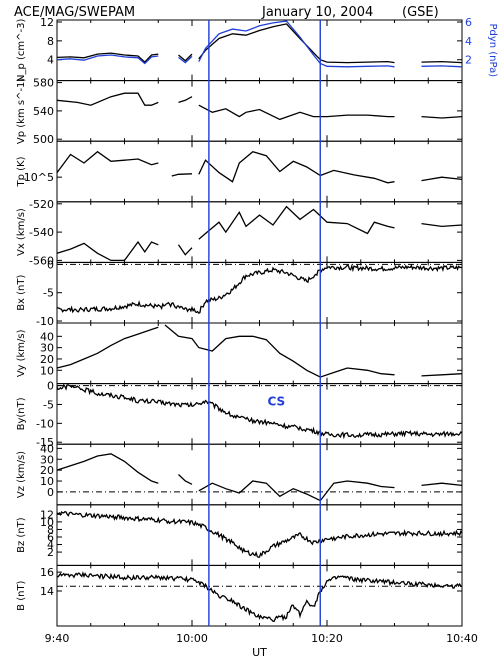 This screenshot has height=663, width=498. I want to click on panel-frame-Vp, so click(259, 111).